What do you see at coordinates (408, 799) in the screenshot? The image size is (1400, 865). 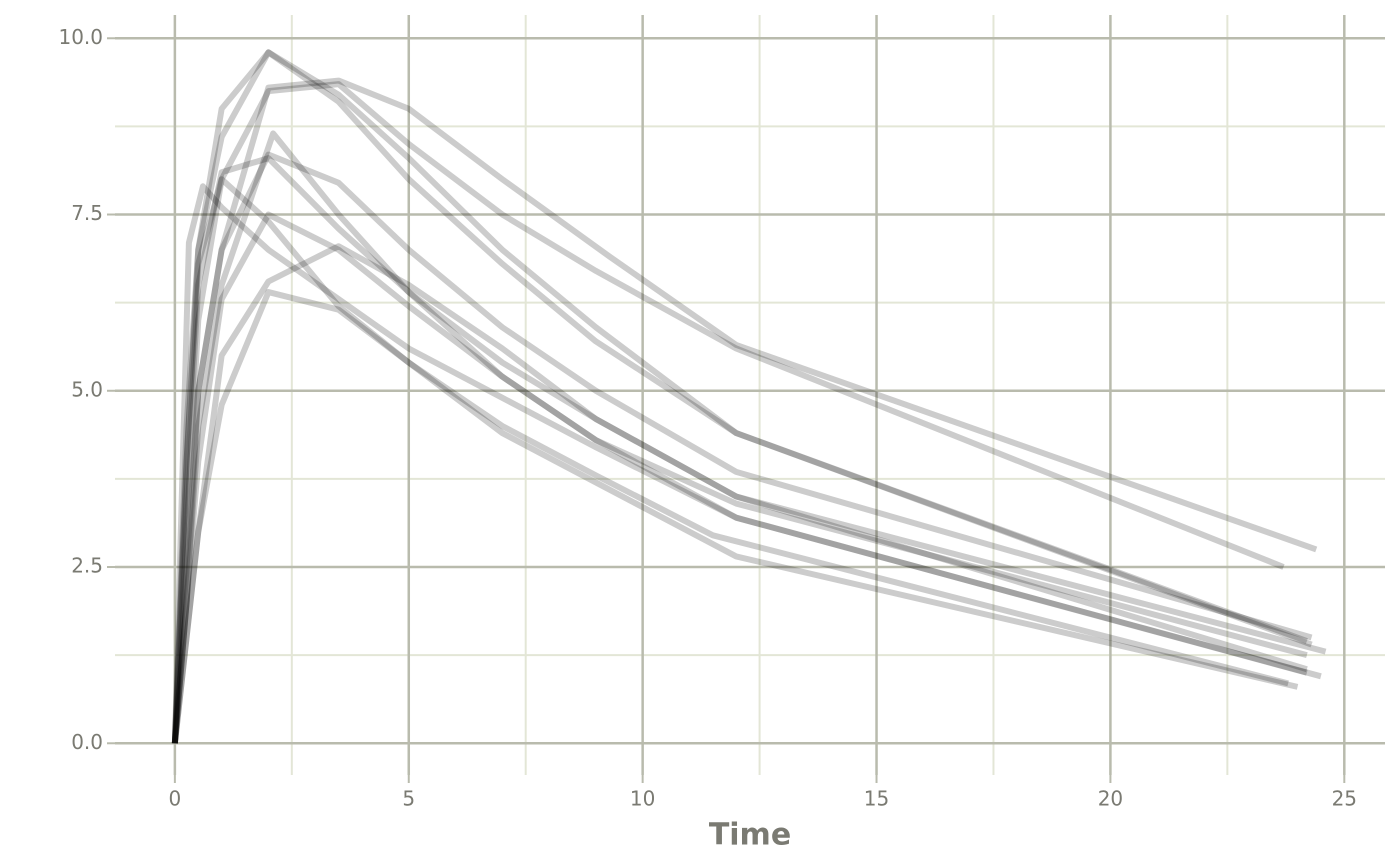 I see `x-tick-label: 5` at bounding box center [408, 799].